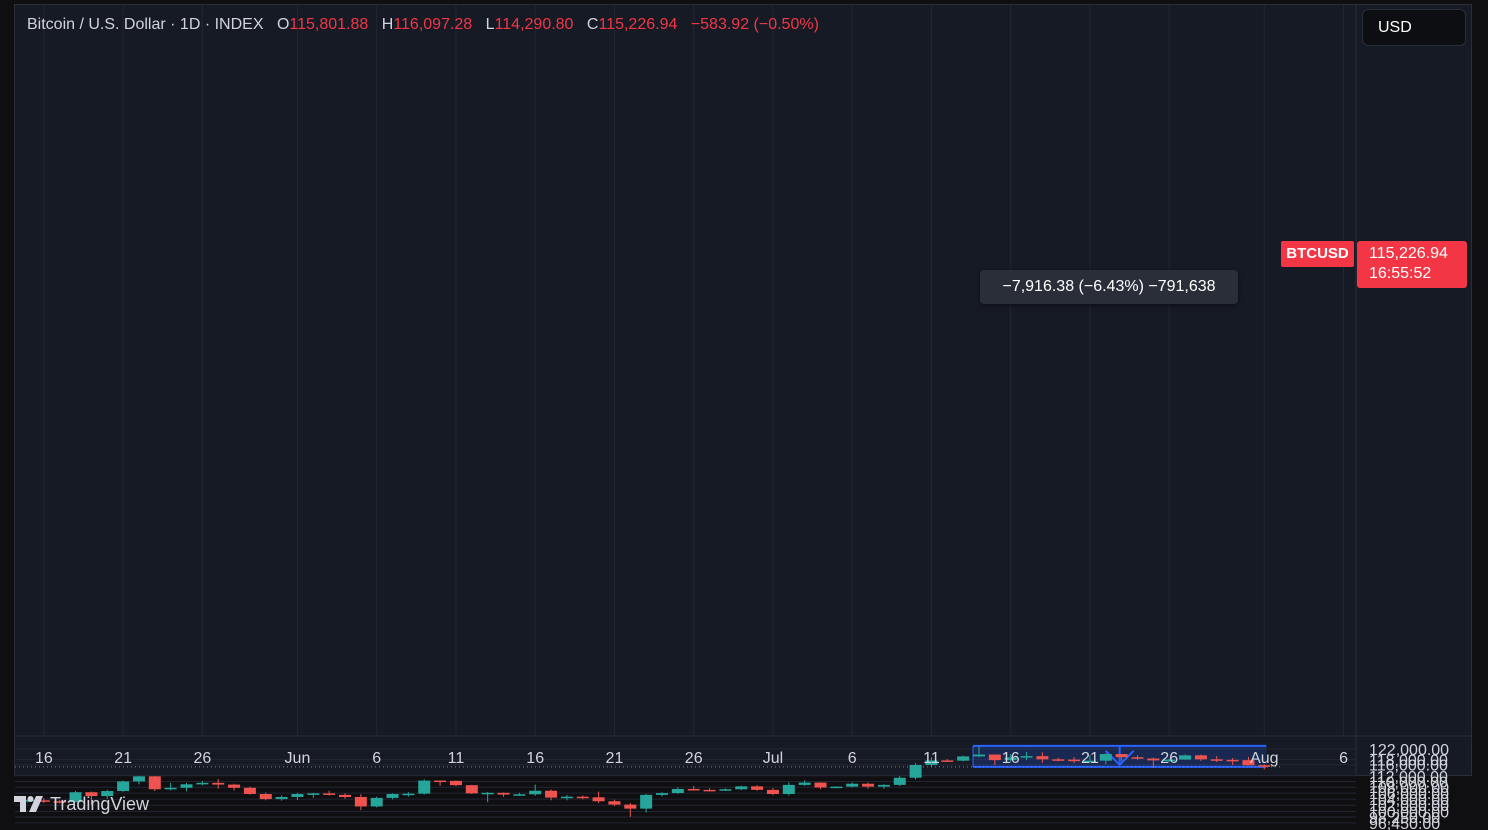 This screenshot has width=1488, height=830. What do you see at coordinates (1404, 823) in the screenshot?
I see `price-tick-label: 96,450.00` at bounding box center [1404, 823].